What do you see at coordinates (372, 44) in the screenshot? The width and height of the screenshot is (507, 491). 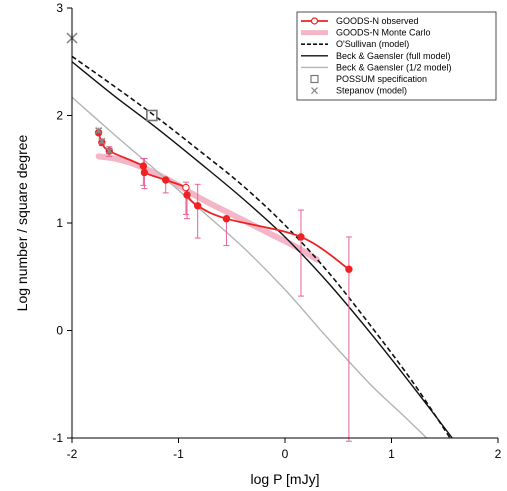 I see `legend-label: O'Sullivan (model)` at bounding box center [372, 44].